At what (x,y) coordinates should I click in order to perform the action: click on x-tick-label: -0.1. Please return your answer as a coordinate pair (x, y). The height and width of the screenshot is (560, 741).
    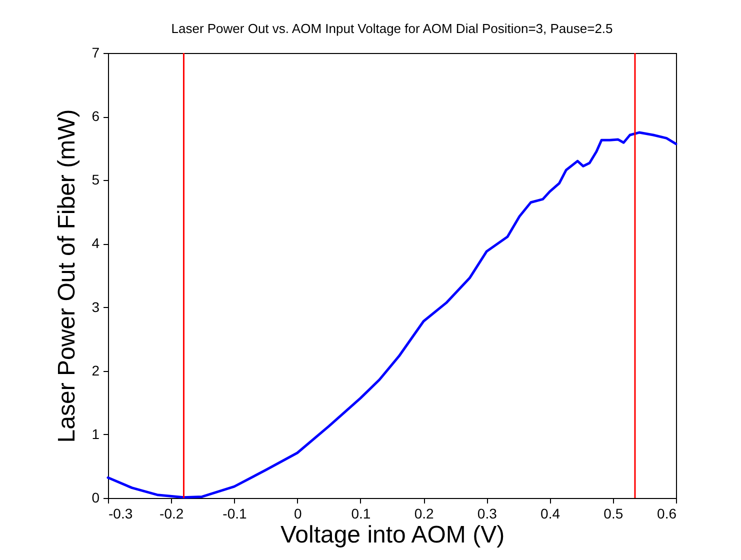
    Looking at the image, I should click on (234, 514).